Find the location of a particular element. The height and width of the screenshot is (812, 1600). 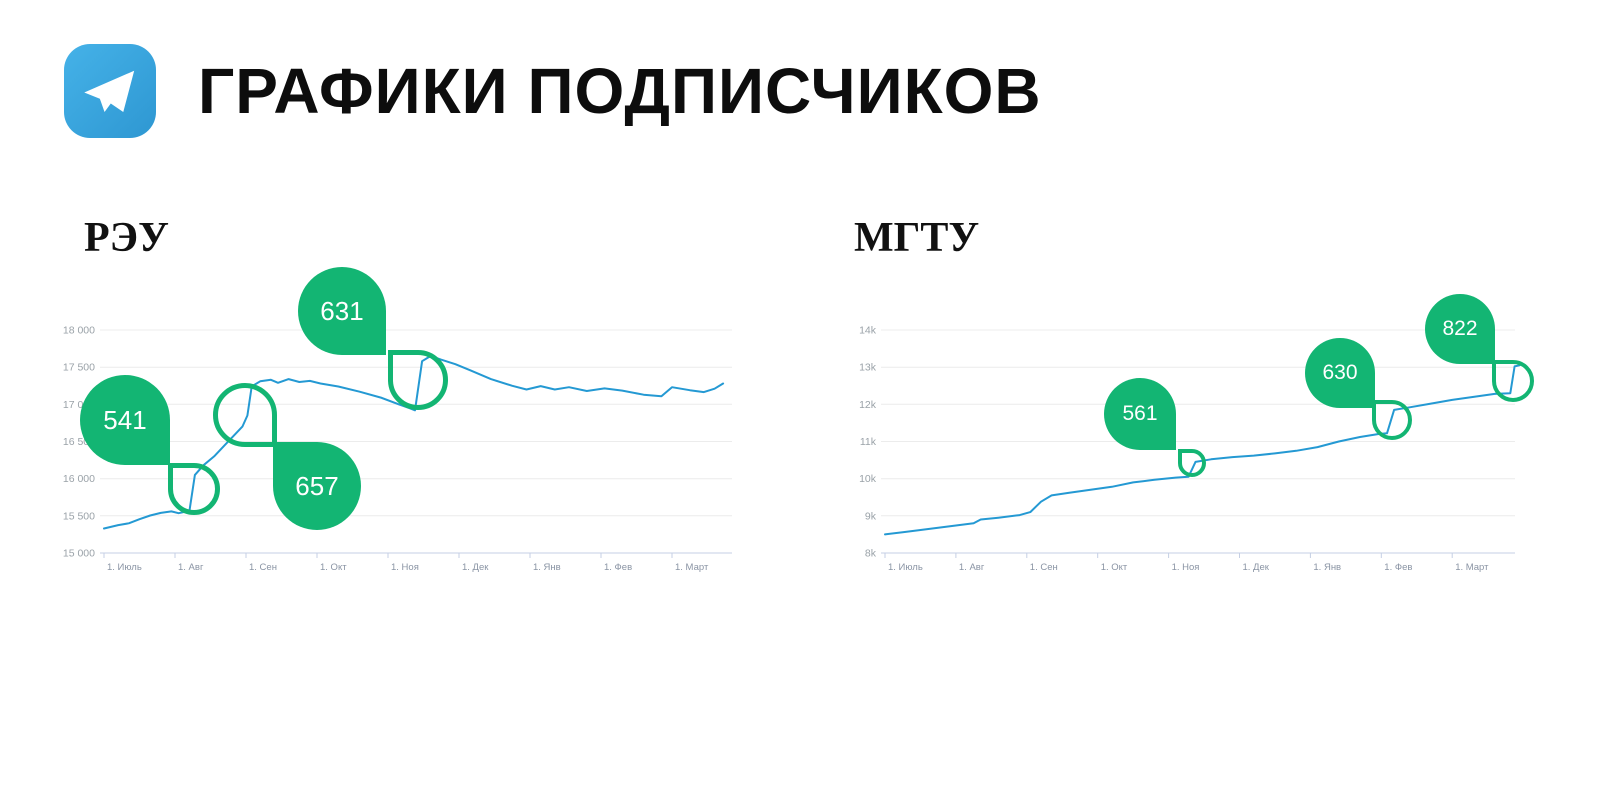

subscriber-gain-bubble: 541 is located at coordinates (125, 420).